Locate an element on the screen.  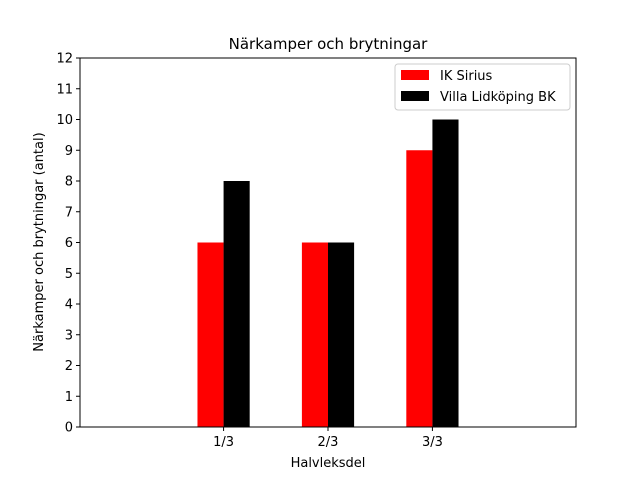
legend-label-villa-lidkoping-bk: Villa Lidköping BK is located at coordinates (498, 97).